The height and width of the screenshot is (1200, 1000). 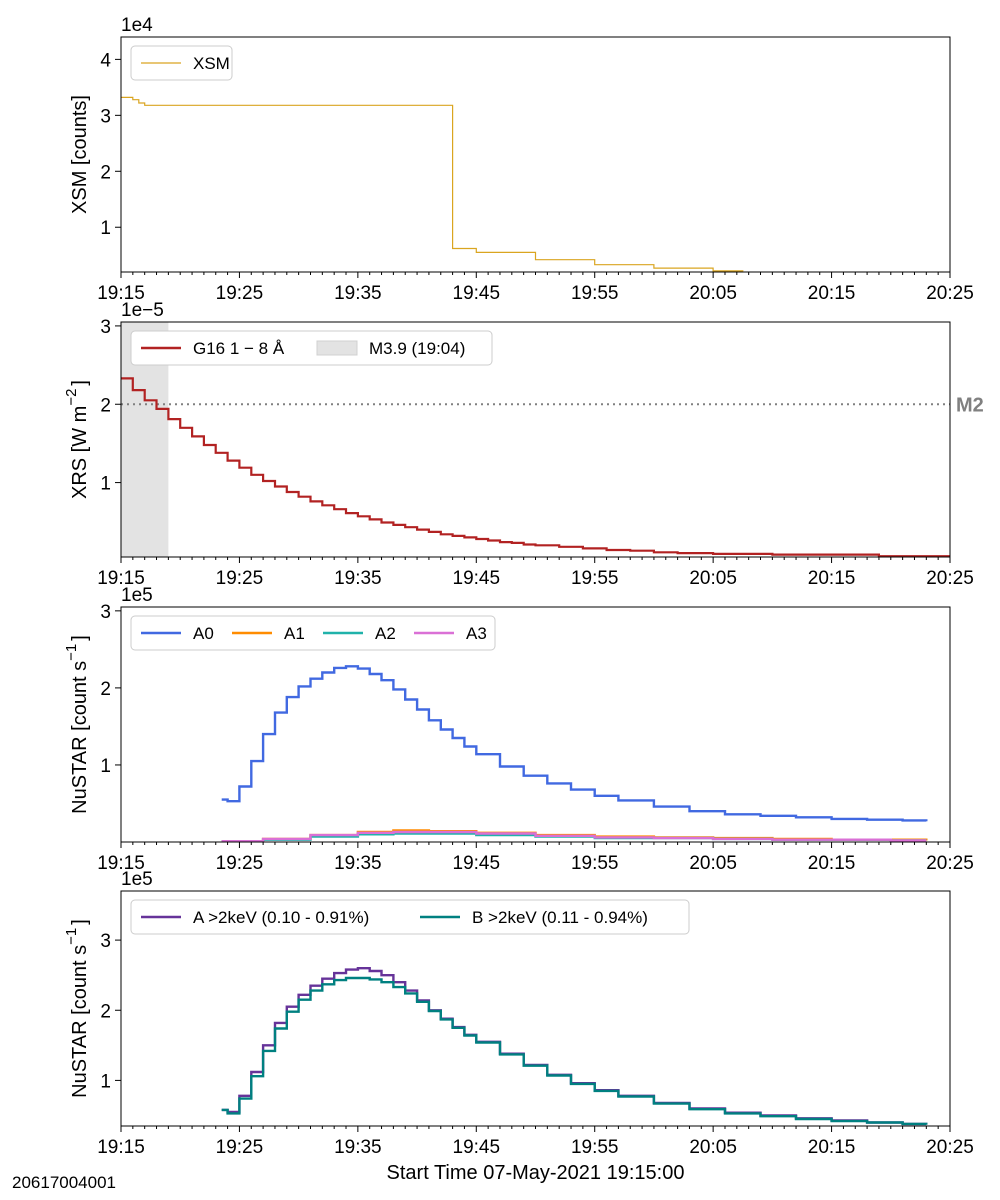 What do you see at coordinates (137, 25) in the screenshot?
I see `axis-exponent-label: 1e4` at bounding box center [137, 25].